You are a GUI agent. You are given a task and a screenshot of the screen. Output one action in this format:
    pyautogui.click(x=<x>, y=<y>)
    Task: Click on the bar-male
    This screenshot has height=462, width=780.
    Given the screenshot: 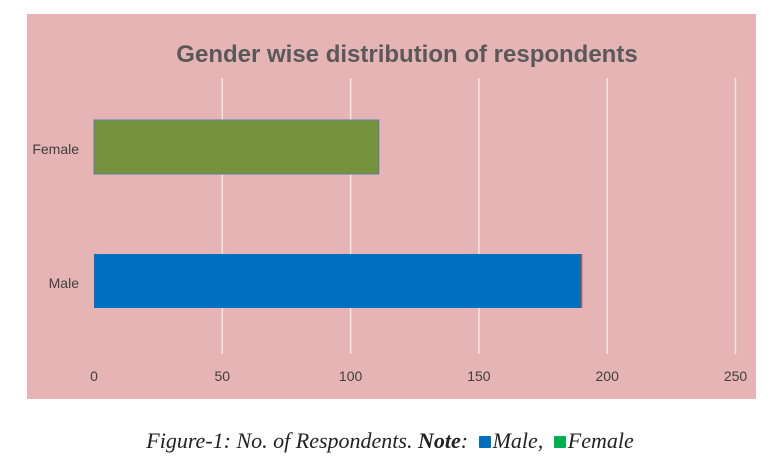 What is the action you would take?
    pyautogui.click(x=338, y=281)
    